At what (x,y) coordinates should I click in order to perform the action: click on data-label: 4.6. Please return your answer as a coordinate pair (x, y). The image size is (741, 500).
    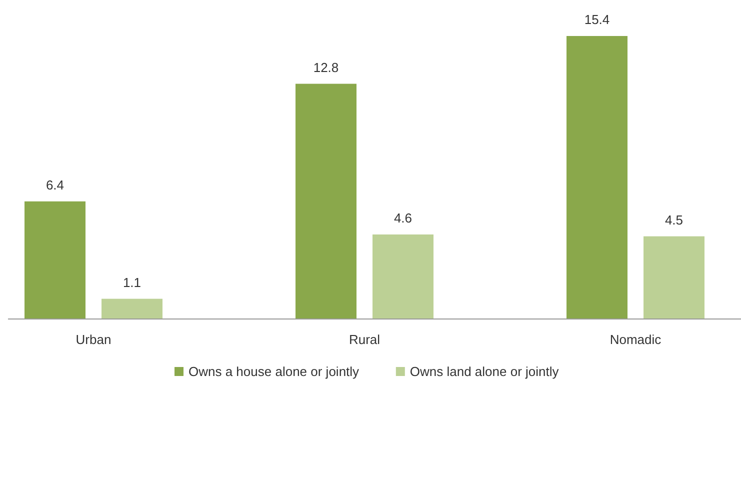
    Looking at the image, I should click on (403, 218).